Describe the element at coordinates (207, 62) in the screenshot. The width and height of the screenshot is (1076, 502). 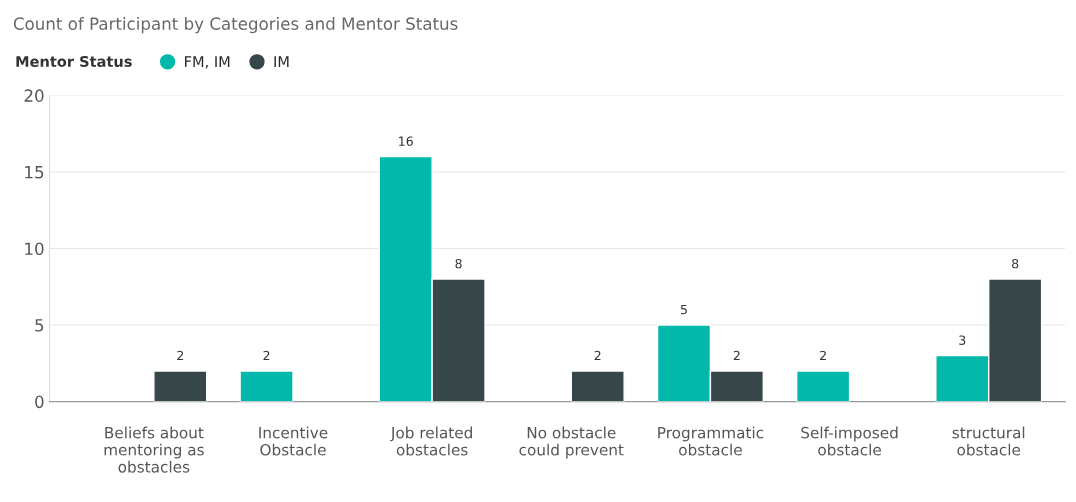
I see `legend-label: FM, IM` at that location.